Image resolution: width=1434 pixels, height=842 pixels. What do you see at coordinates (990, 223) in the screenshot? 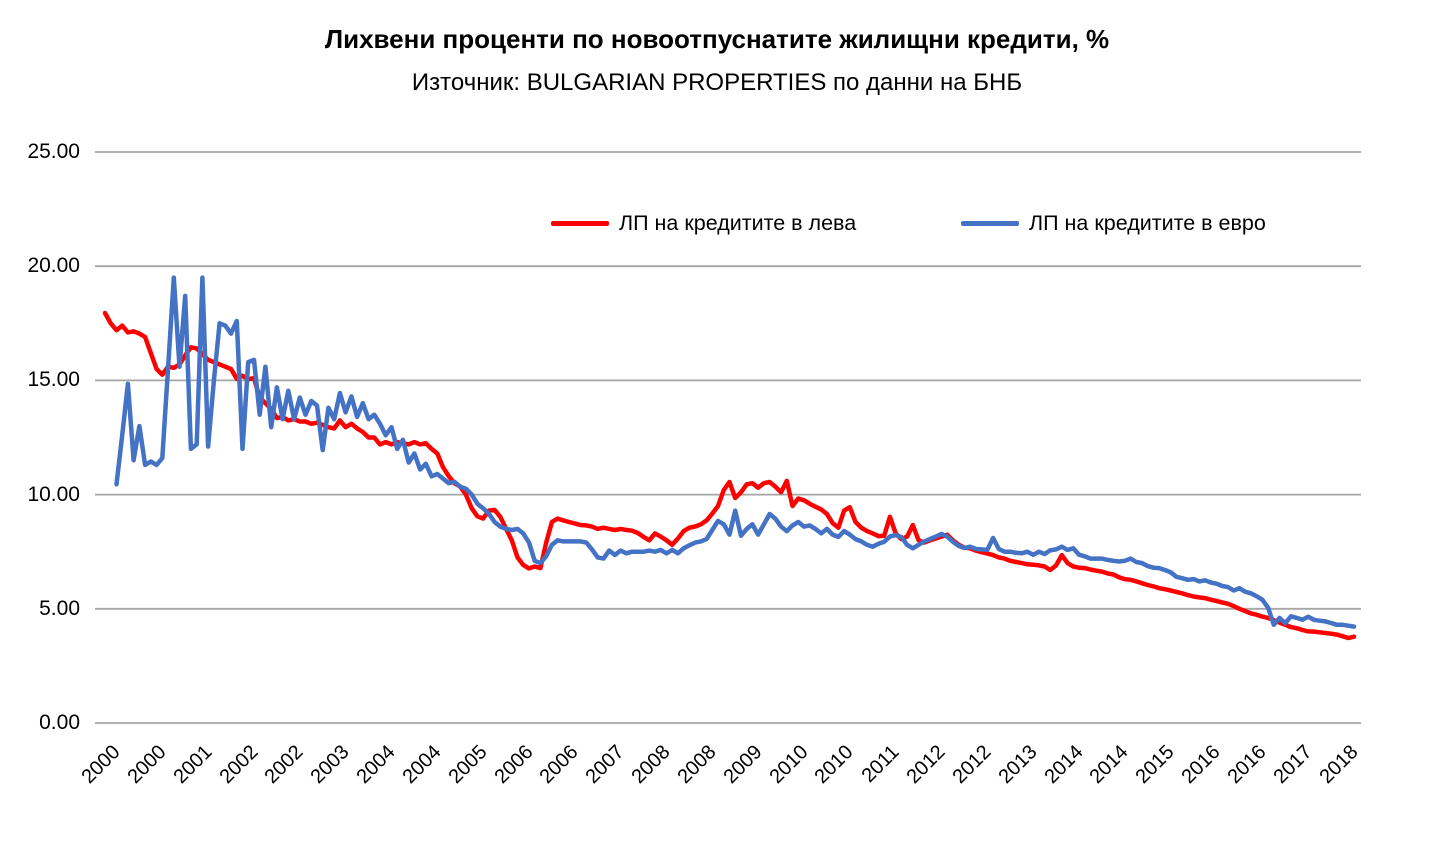
I see `legend-swatch-eur-icon` at bounding box center [990, 223].